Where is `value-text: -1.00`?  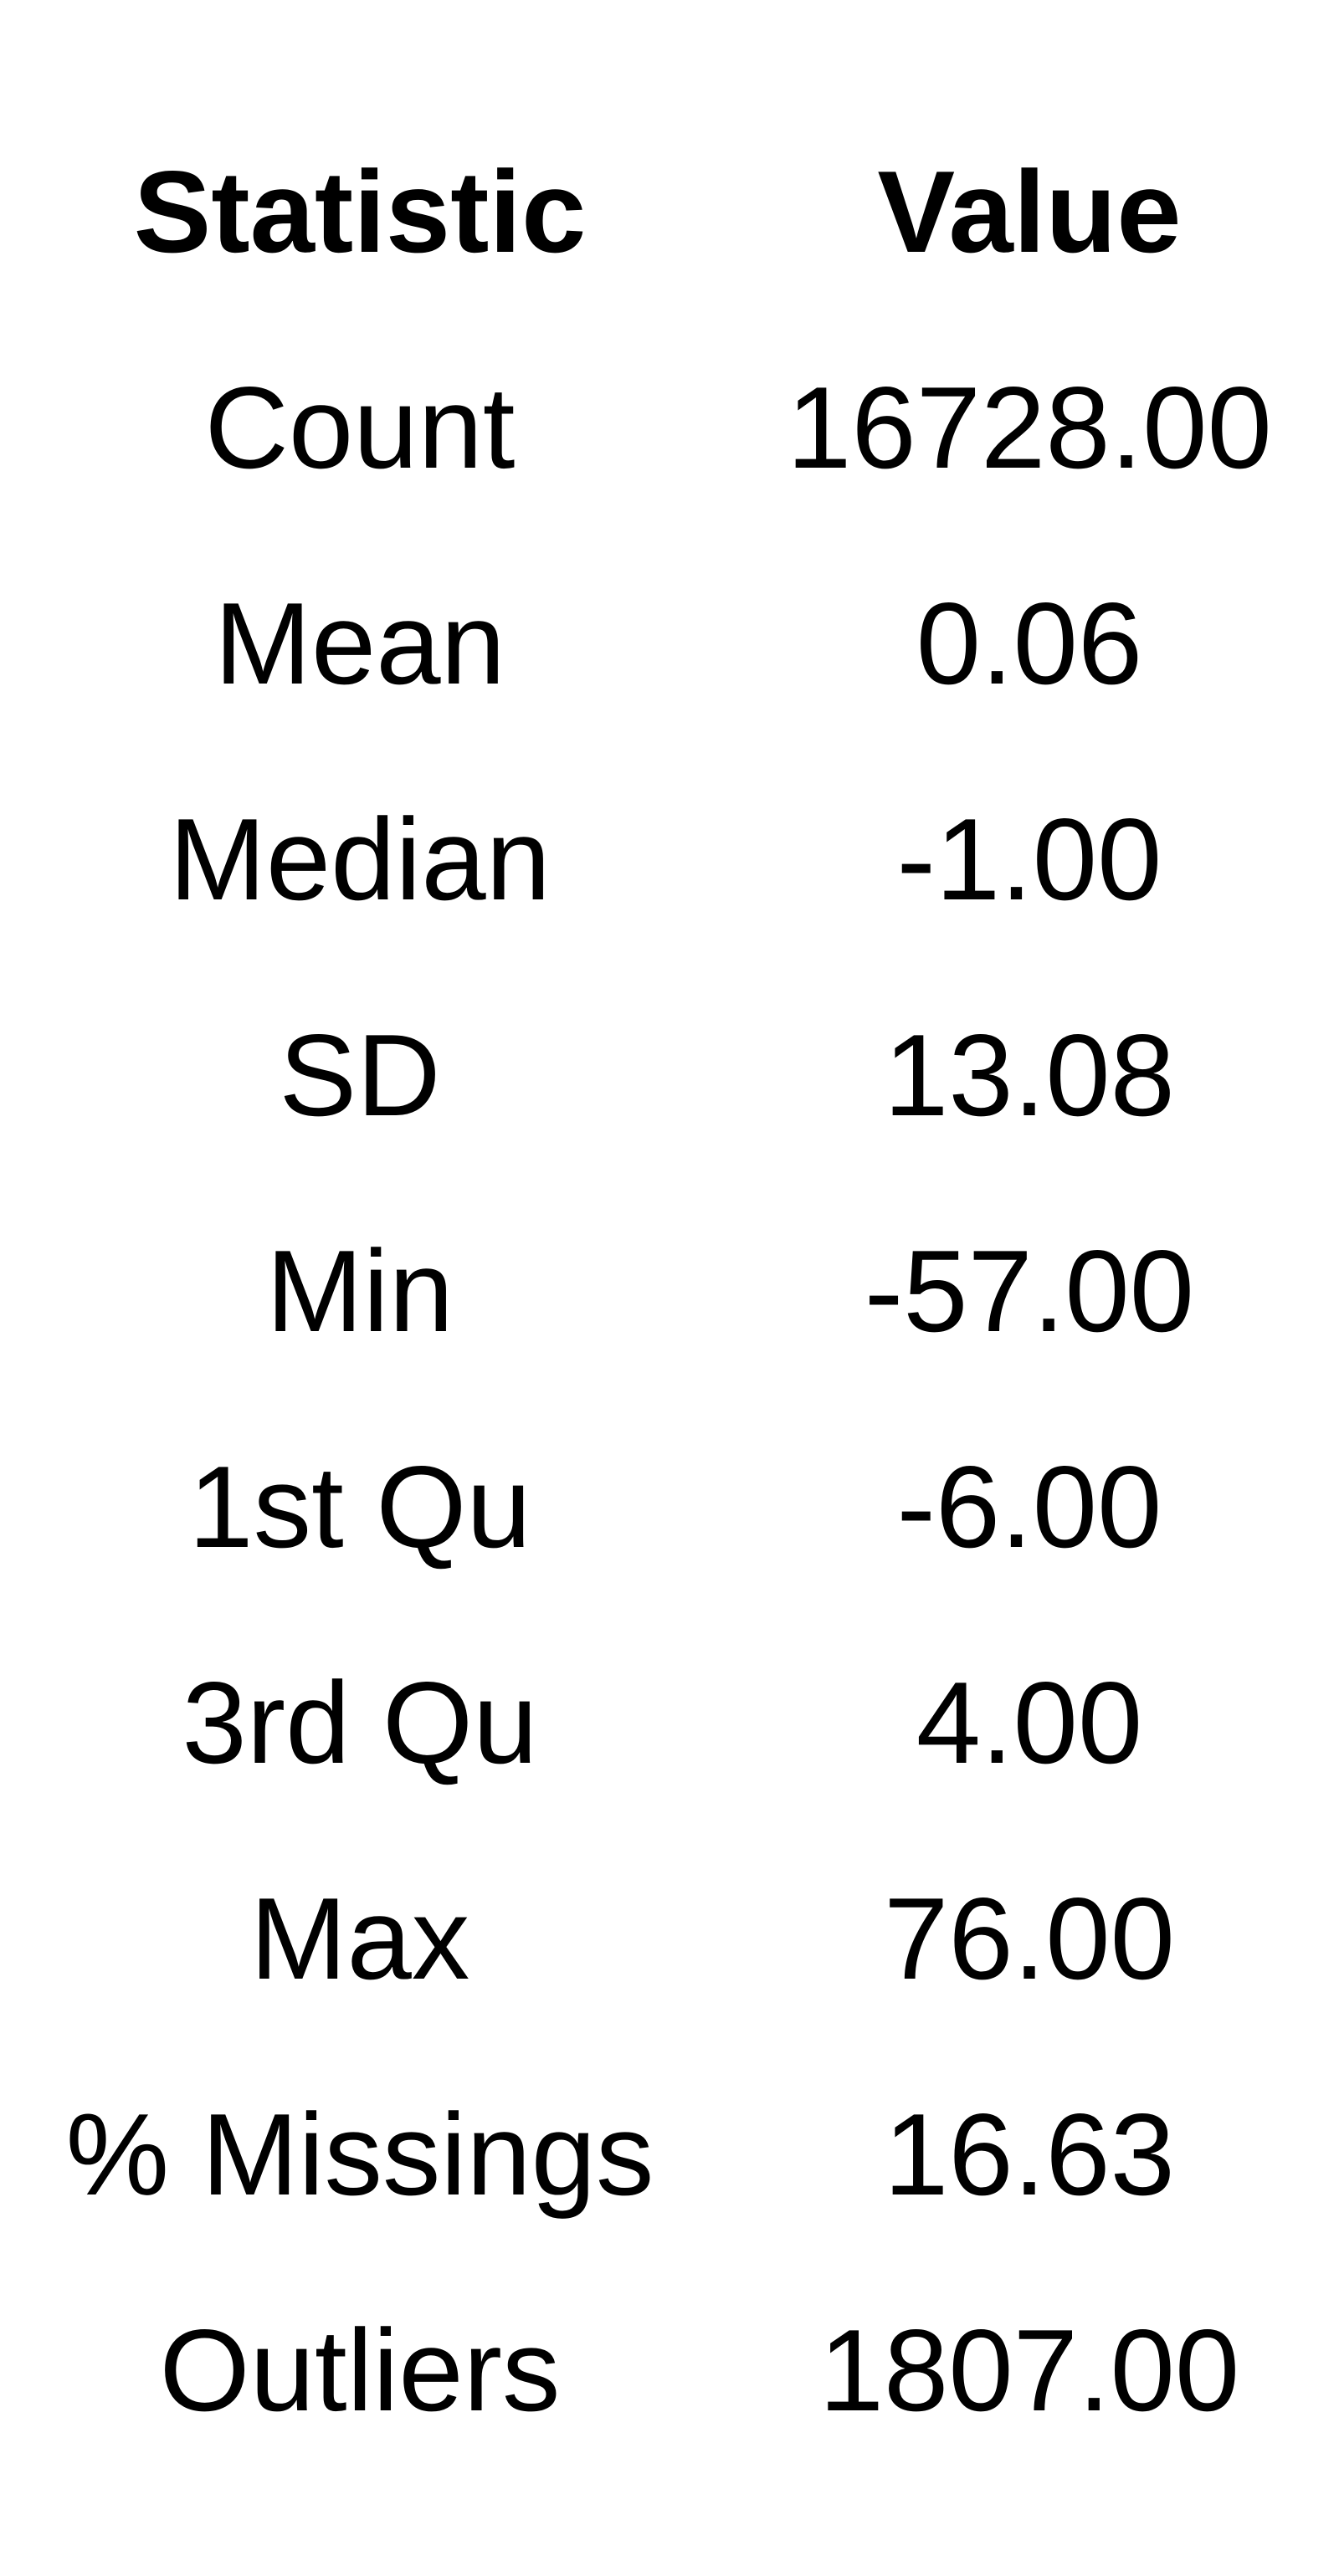
value-text: -1.00 is located at coordinates (1029, 859).